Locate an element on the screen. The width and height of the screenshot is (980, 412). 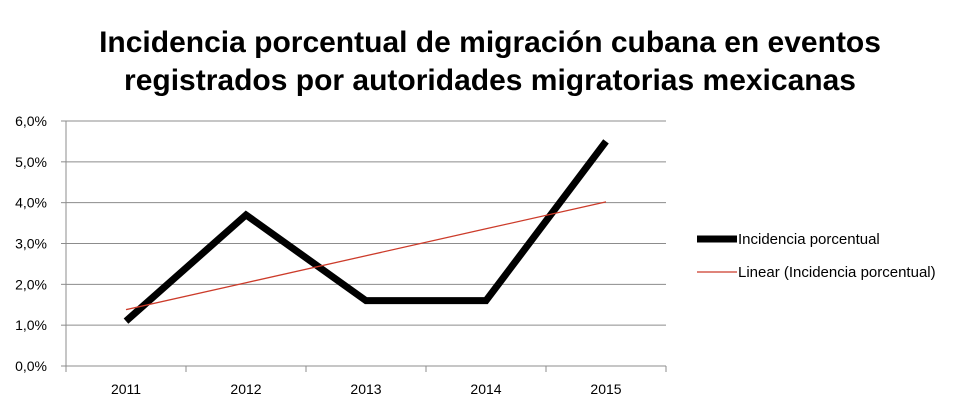
legend-label: Incidencia porcentual is located at coordinates (809, 239).